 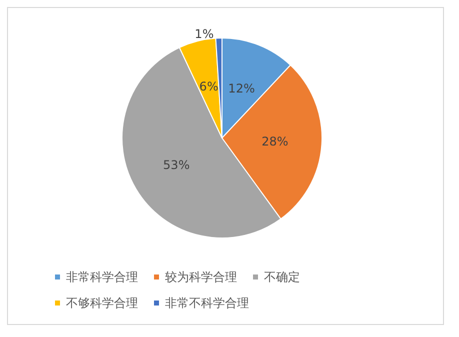 What do you see at coordinates (207, 303) in the screenshot?
I see `legend-label: 非常不科学合理` at bounding box center [207, 303].